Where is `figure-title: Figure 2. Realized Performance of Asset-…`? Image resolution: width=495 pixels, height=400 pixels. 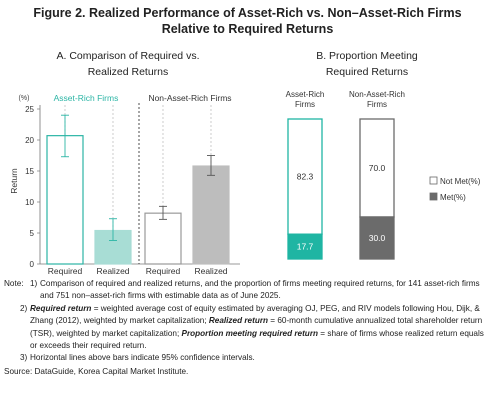
figure-title: Figure 2. Realized Performance of Asset-… is located at coordinates (247, 21).